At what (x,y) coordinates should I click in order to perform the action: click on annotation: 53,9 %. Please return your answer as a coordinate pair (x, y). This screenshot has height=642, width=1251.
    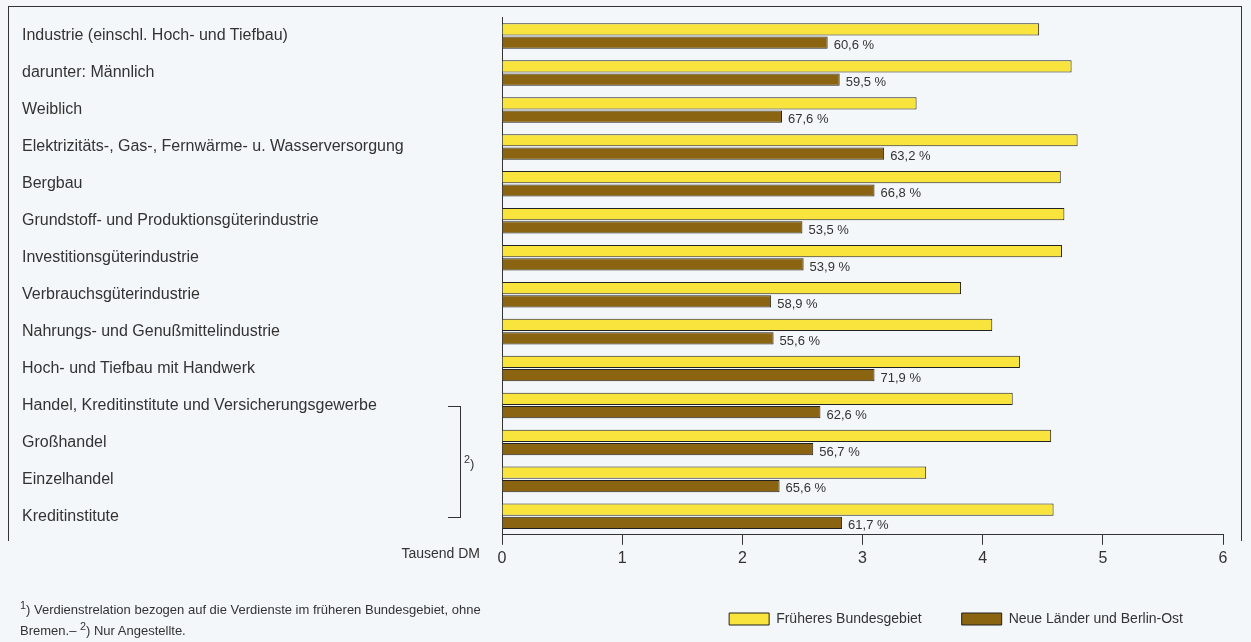
    Looking at the image, I should click on (830, 266).